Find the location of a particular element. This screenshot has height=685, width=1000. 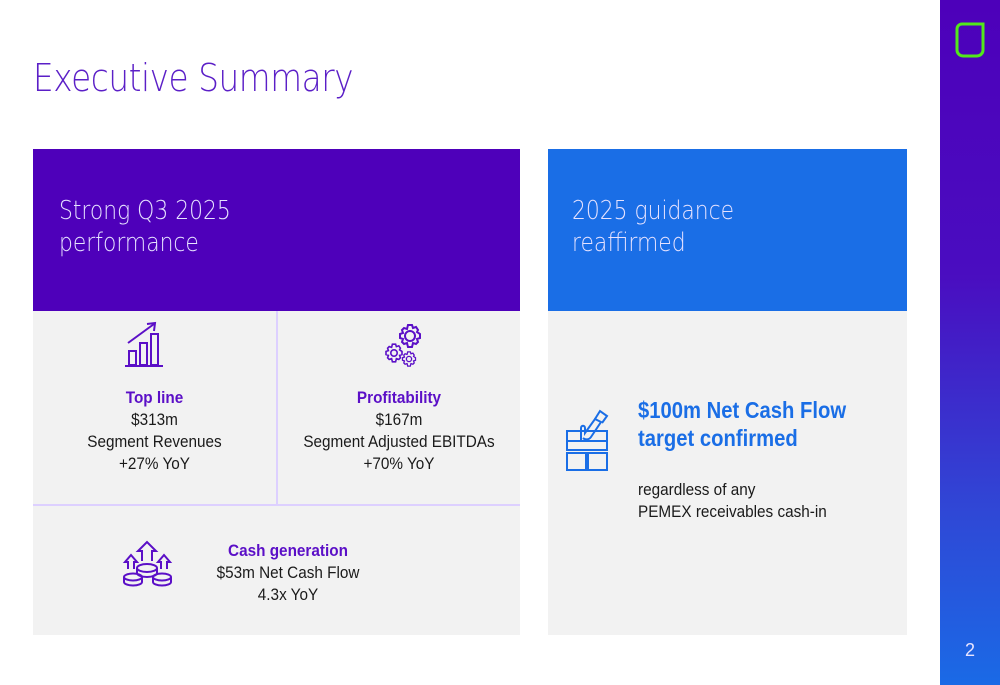

metric-label: Segment Revenues is located at coordinates (154, 441).